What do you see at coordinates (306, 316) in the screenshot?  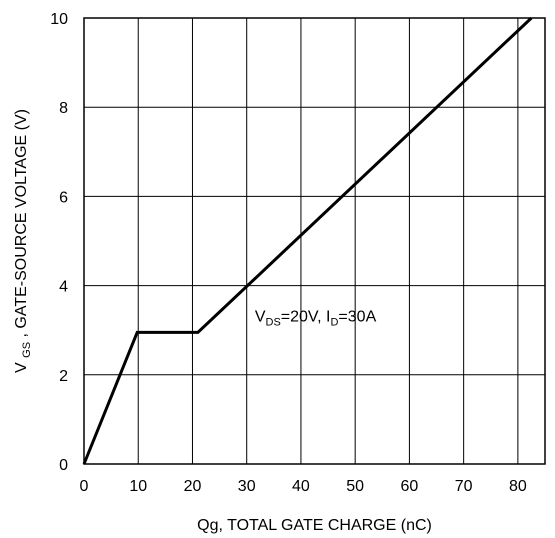 I see `annotation-text: =20V, I` at bounding box center [306, 316].